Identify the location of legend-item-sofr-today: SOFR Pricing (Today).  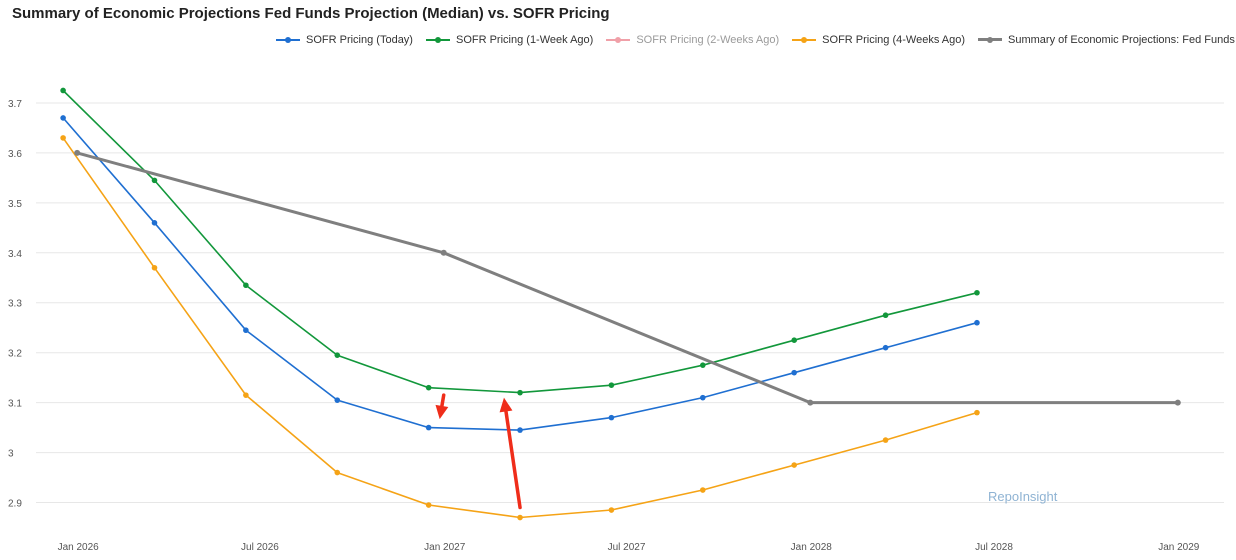
(344, 40).